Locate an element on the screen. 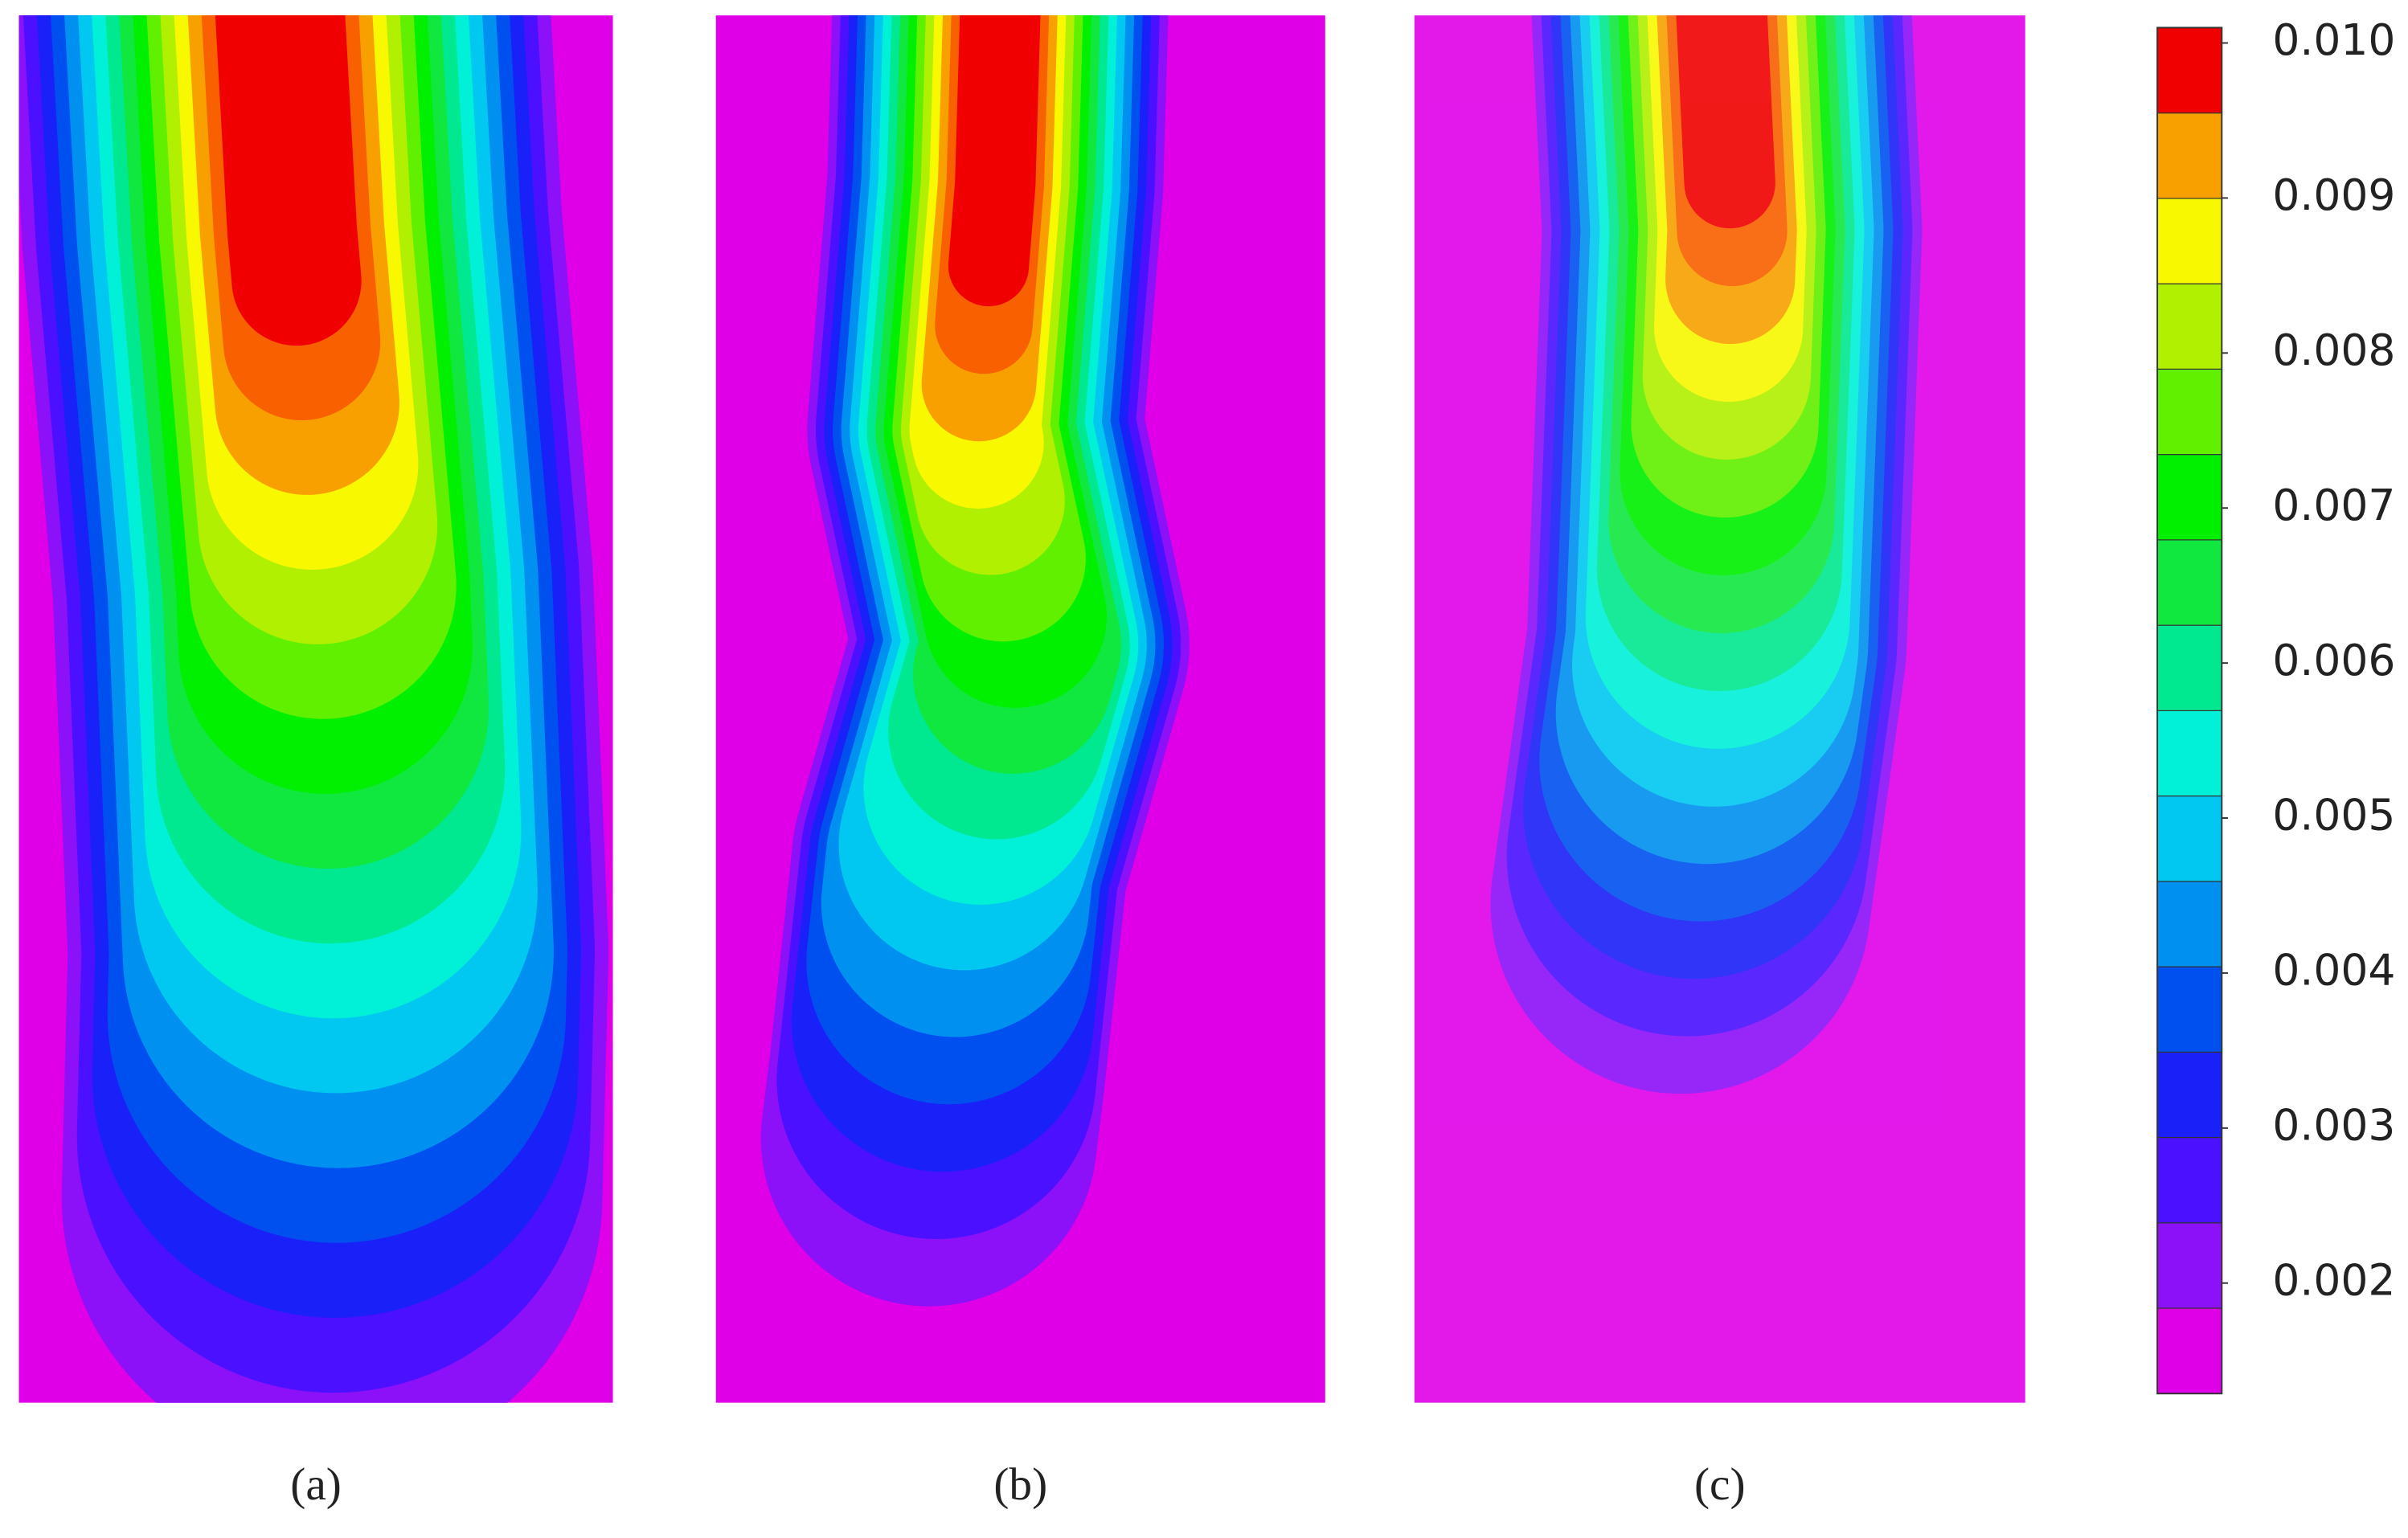  colorbar-tick-label: 0.003 is located at coordinates (2333, 1125).